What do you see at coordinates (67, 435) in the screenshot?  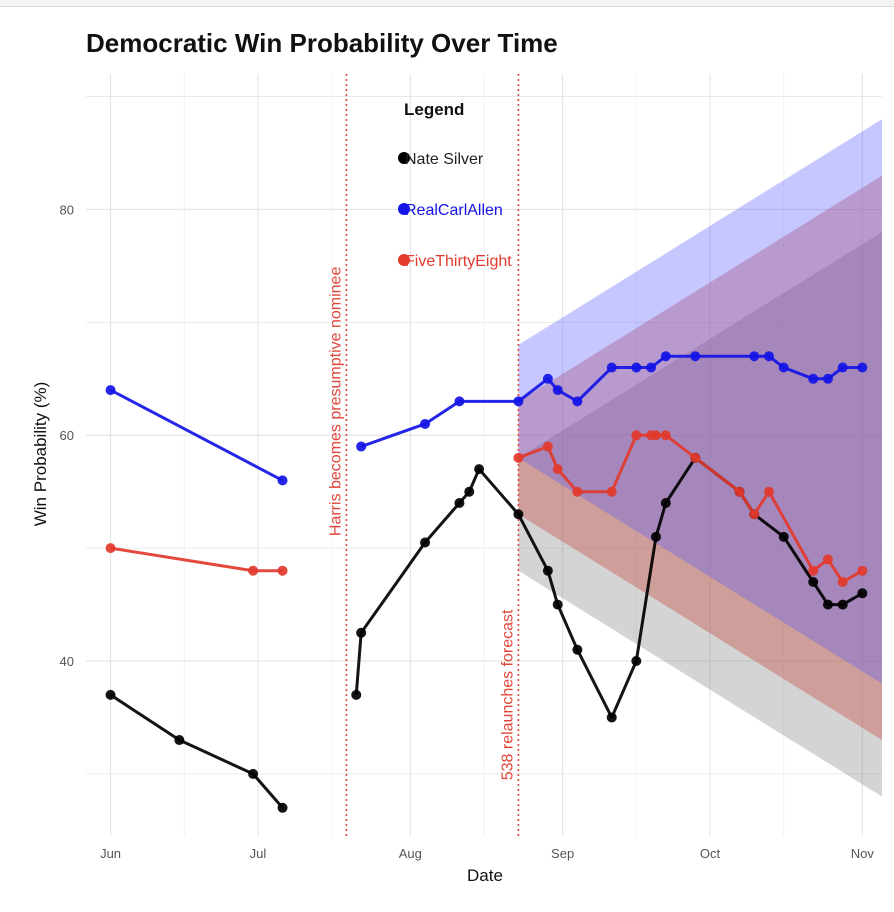 I see `y-tick-label: 60` at bounding box center [67, 435].